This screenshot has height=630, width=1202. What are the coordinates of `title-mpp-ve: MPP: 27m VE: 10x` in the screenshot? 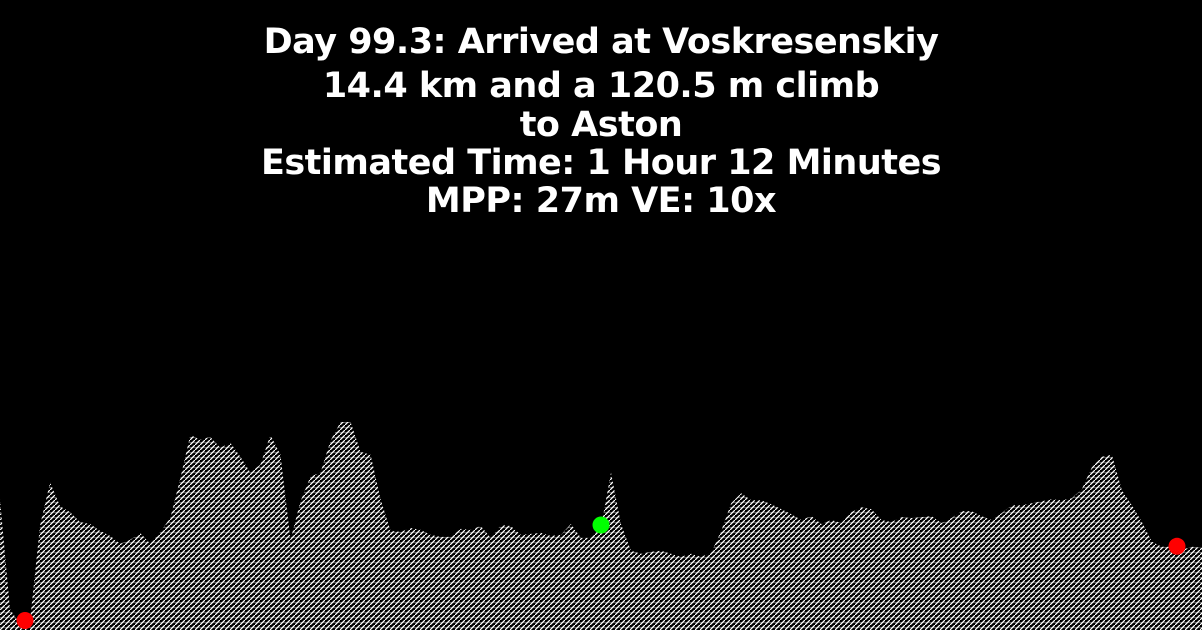 It's located at (601, 201).